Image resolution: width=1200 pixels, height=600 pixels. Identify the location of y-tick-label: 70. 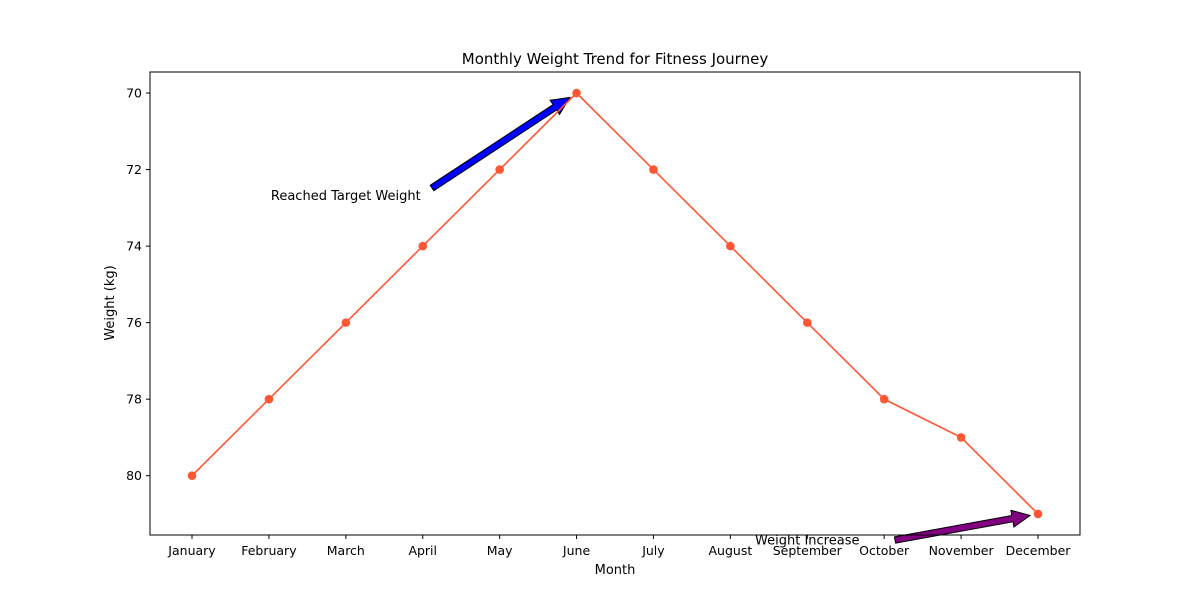
(134, 93).